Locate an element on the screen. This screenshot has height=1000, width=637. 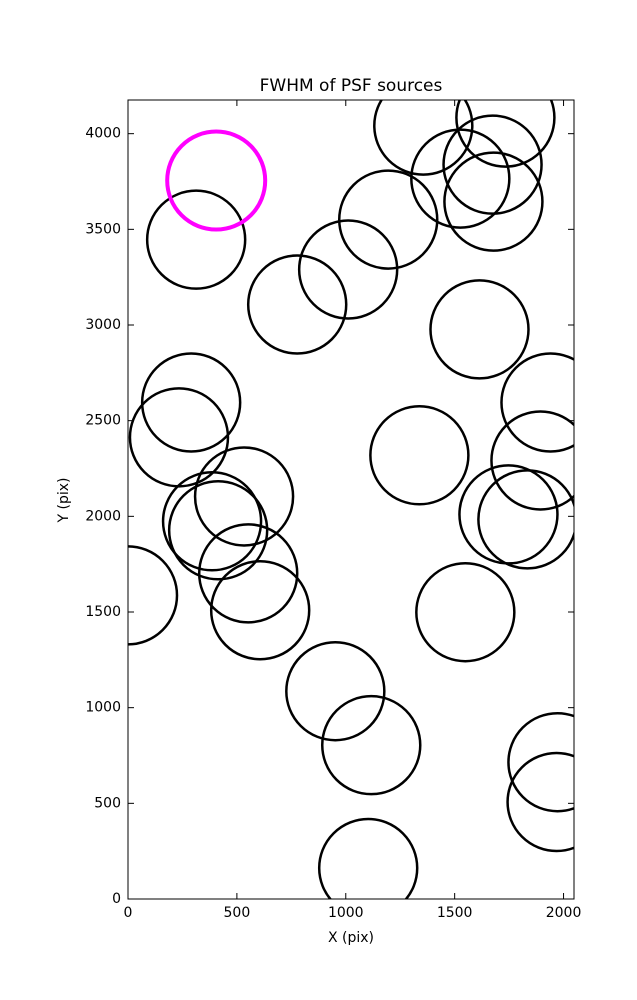
x-tick-label: 1000 is located at coordinates (346, 913).